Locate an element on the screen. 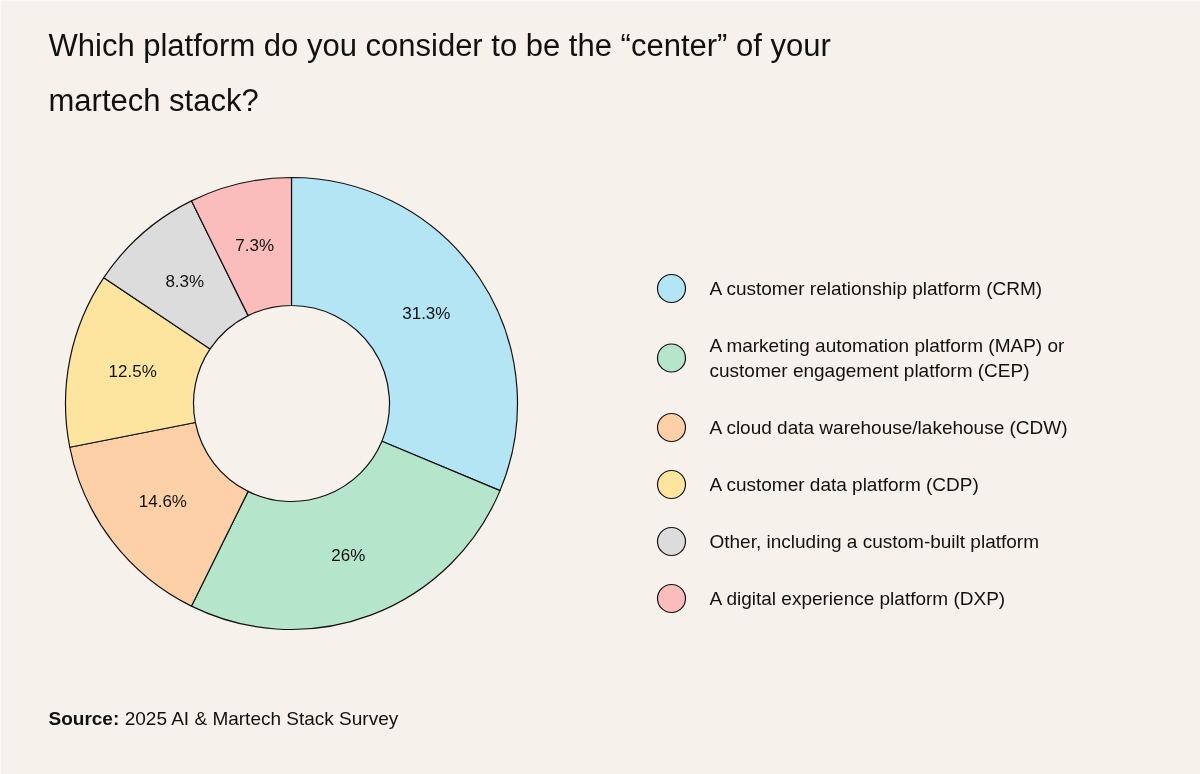  legend-label: A digital experience platform (DXP) is located at coordinates (857, 598).